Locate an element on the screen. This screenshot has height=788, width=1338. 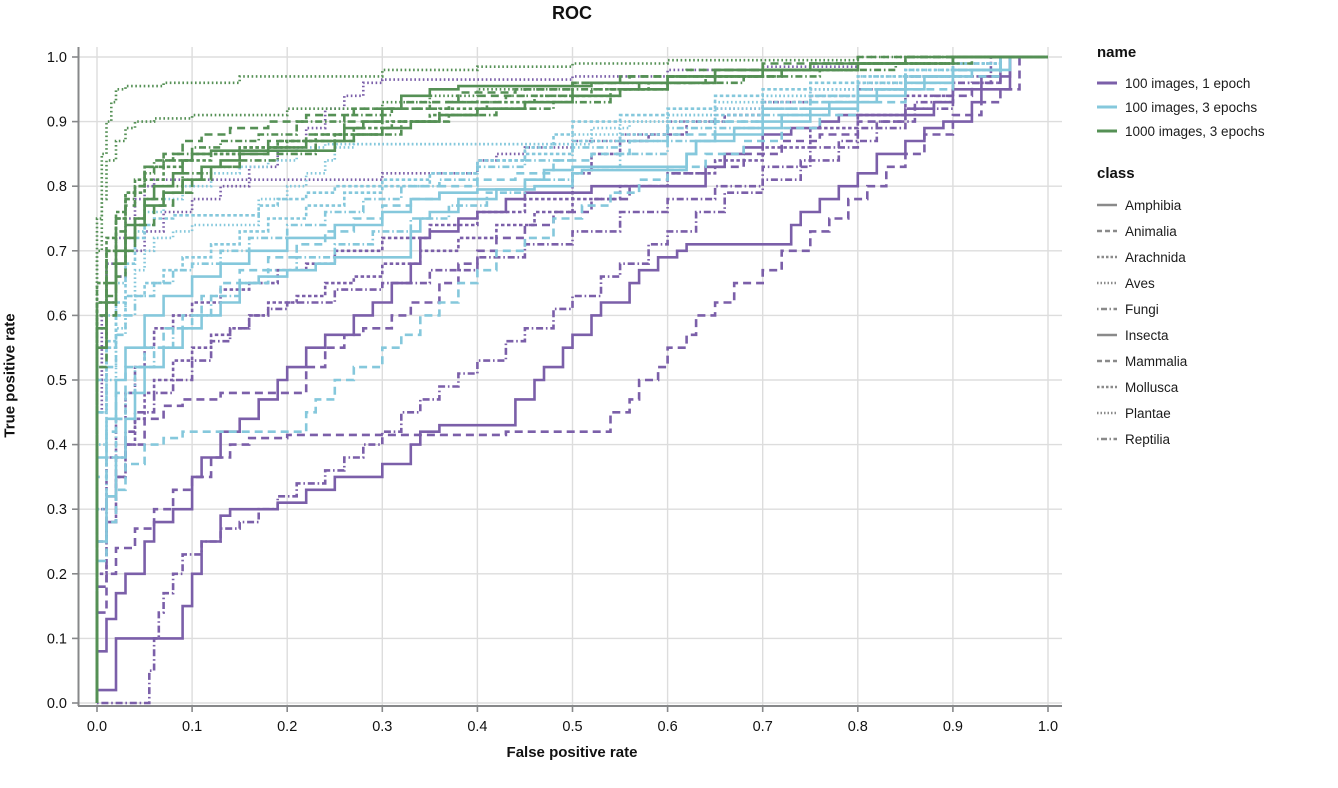
legend-item-label: Amphibia is located at coordinates (1153, 205).